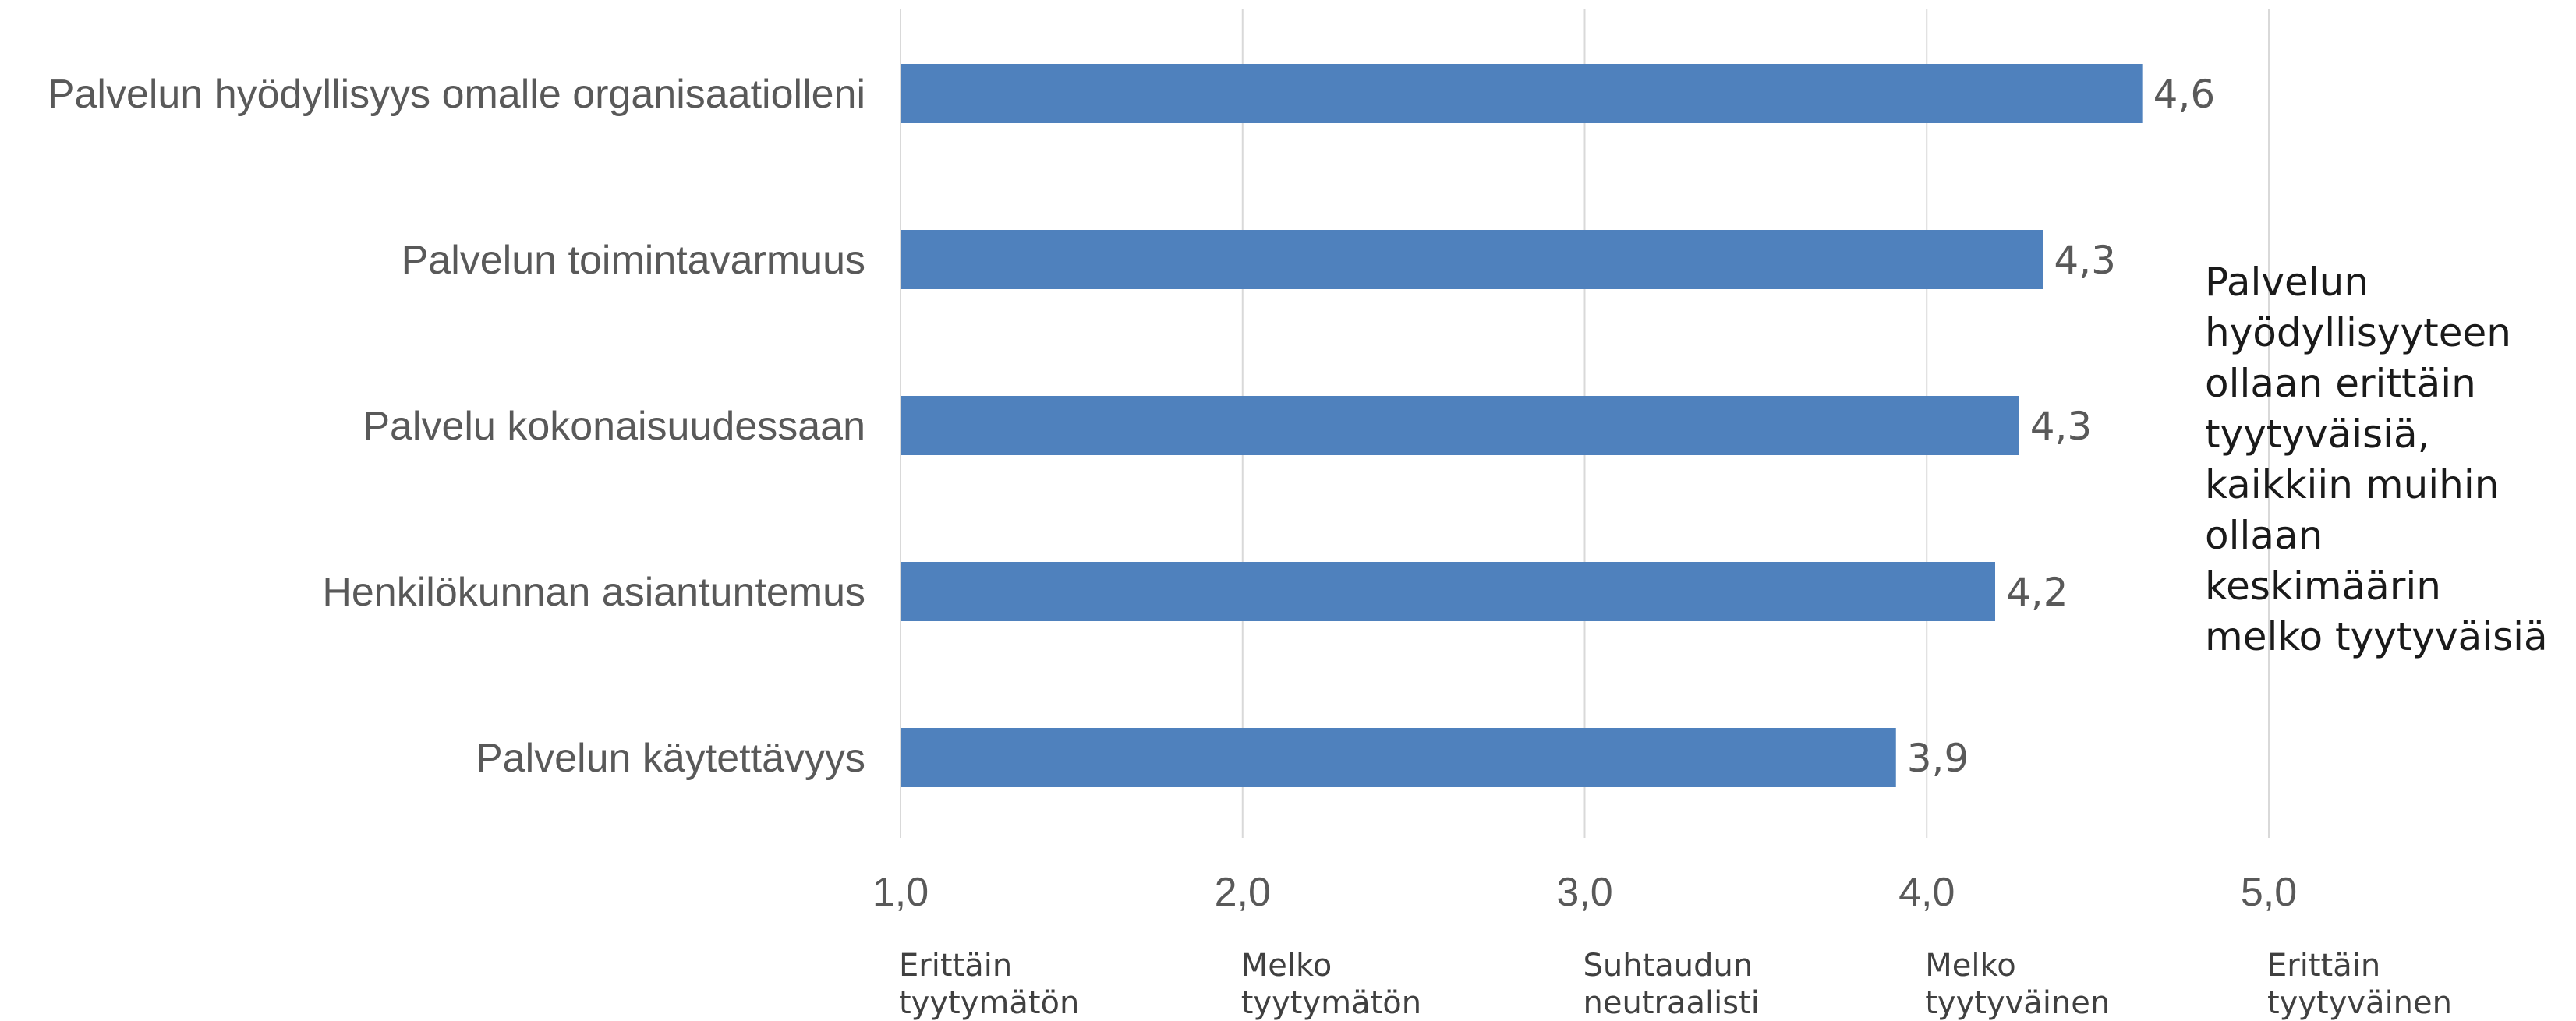 Image resolution: width=2576 pixels, height=1021 pixels. What do you see at coordinates (1668, 966) in the screenshot?
I see `scale-description: Suhtaudun` at bounding box center [1668, 966].